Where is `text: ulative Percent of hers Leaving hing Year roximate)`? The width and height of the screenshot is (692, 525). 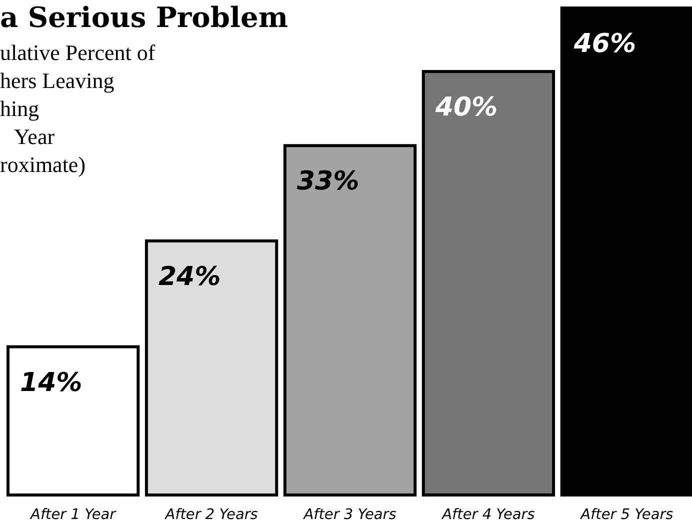
text: ulative Percent of hers Leaving hing Year roximate) is located at coordinates (78, 108).